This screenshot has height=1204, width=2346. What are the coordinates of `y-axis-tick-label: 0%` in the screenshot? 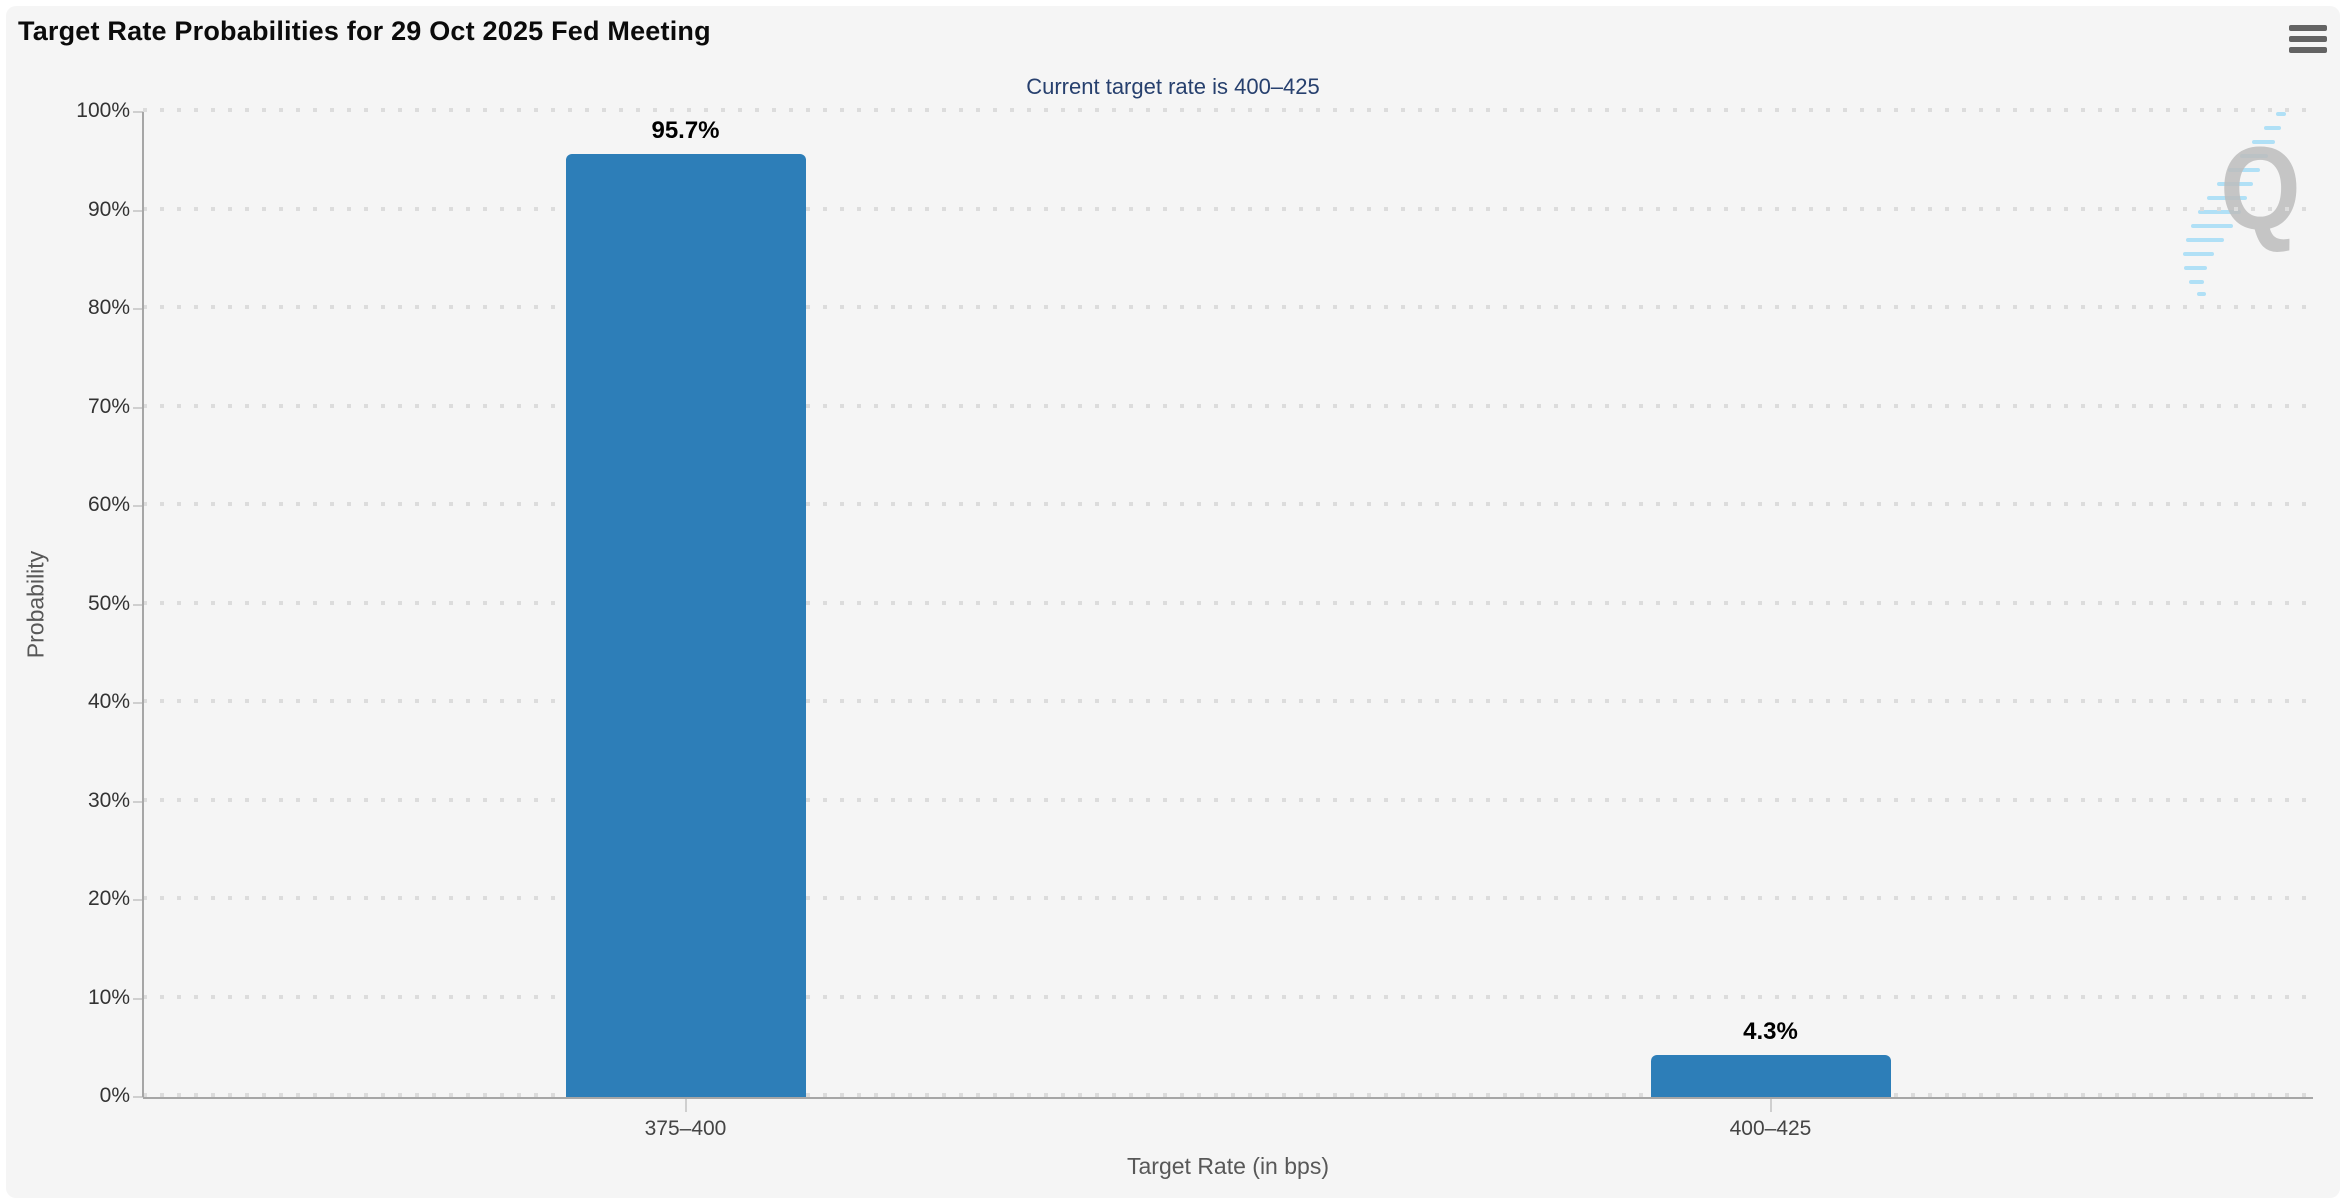 It's located at (114, 1095).